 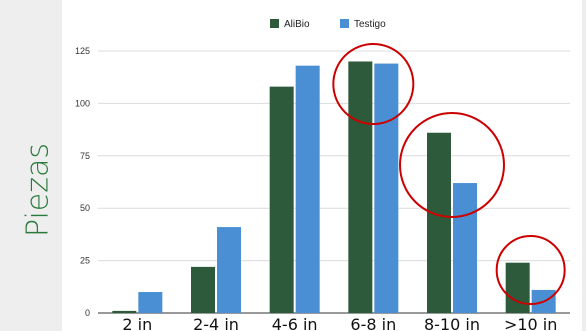 What do you see at coordinates (216, 323) in the screenshot?
I see `x-tick-label-1: 2-4 in` at bounding box center [216, 323].